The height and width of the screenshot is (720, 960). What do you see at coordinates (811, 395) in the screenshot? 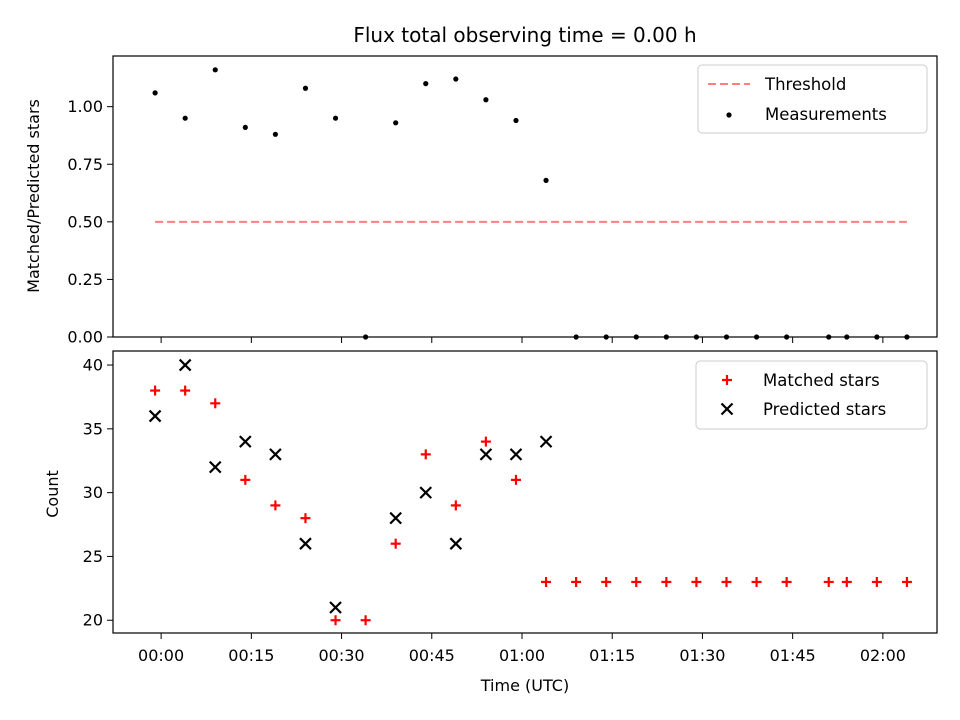
I see `bottom-legend-box` at bounding box center [811, 395].